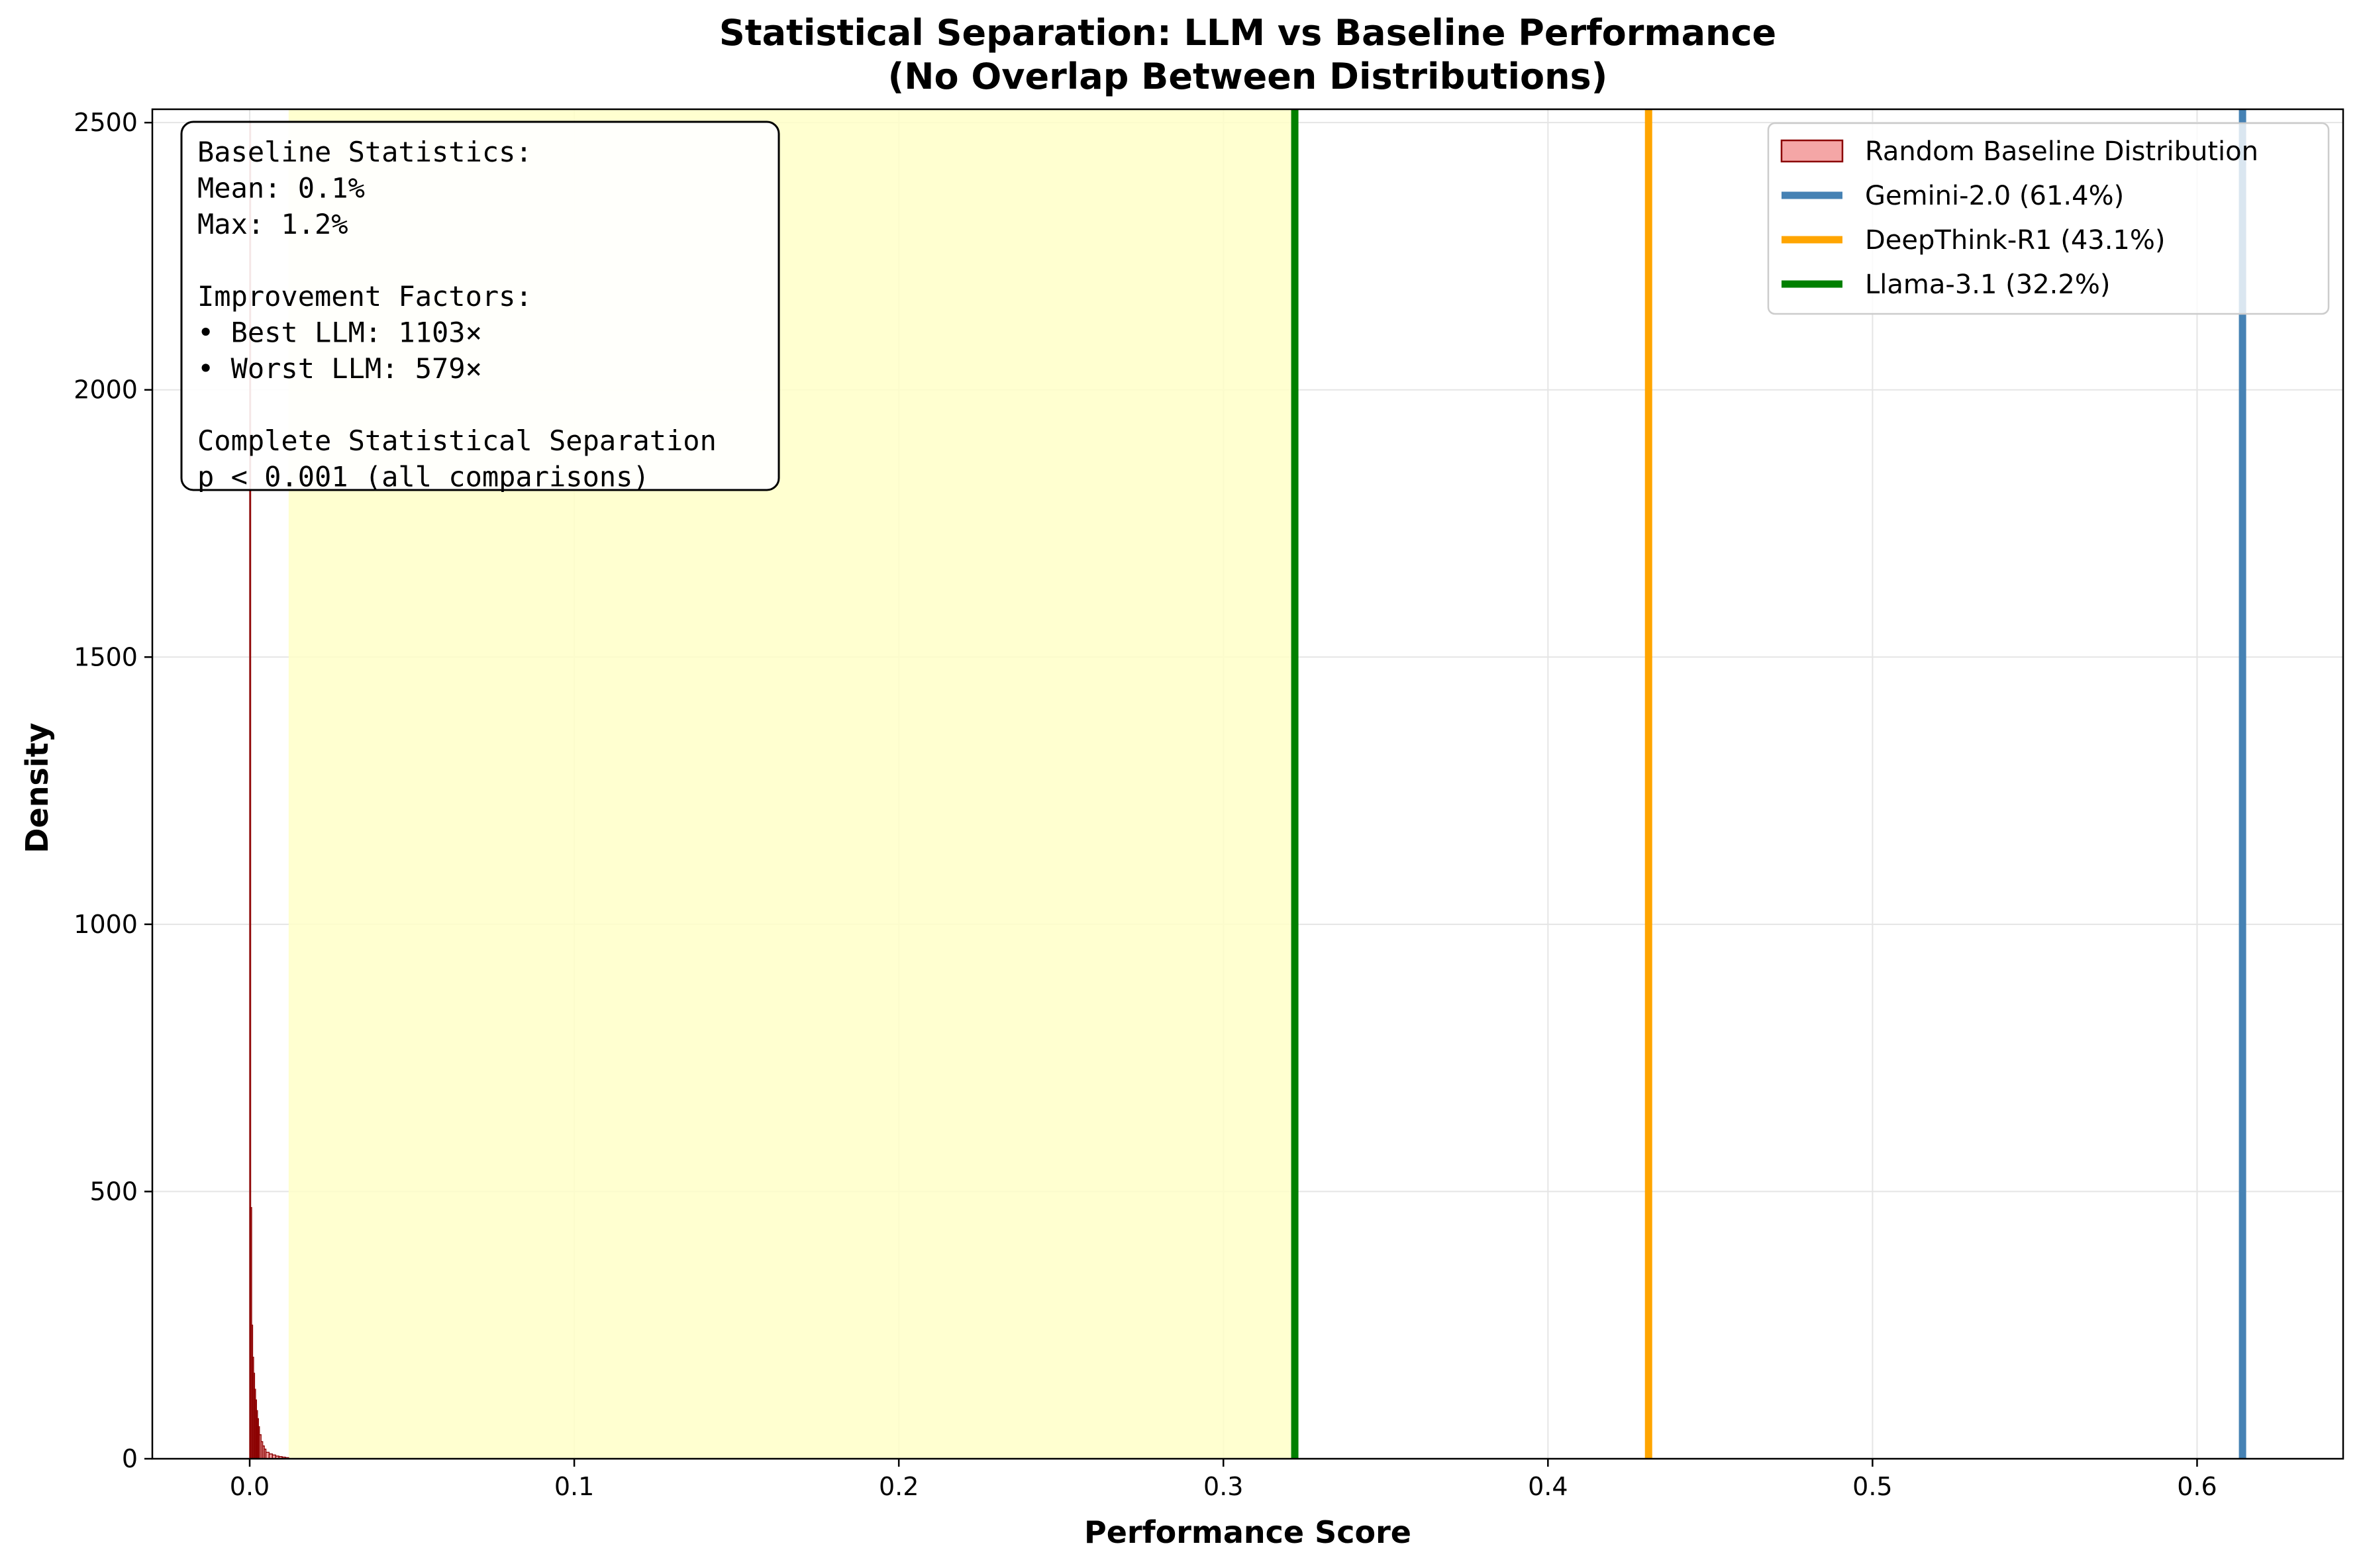 The image size is (2363, 1568). I want to click on x-tick-label: 0.1, so click(574, 1486).